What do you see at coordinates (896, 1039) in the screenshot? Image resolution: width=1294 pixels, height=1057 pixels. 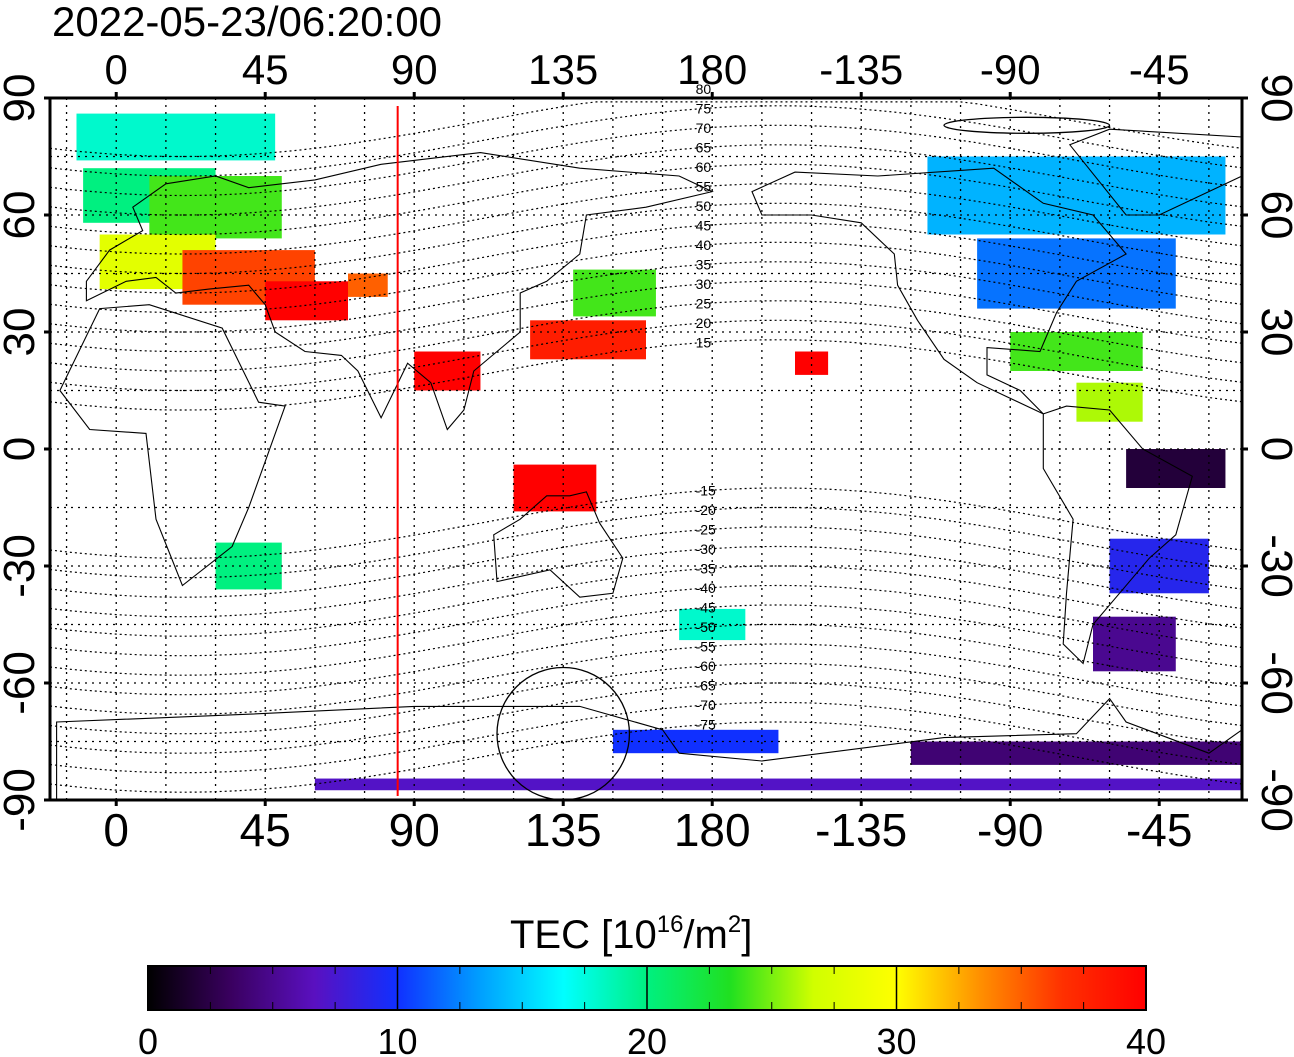 I see `colorbar-tick-label: 30` at bounding box center [896, 1039].